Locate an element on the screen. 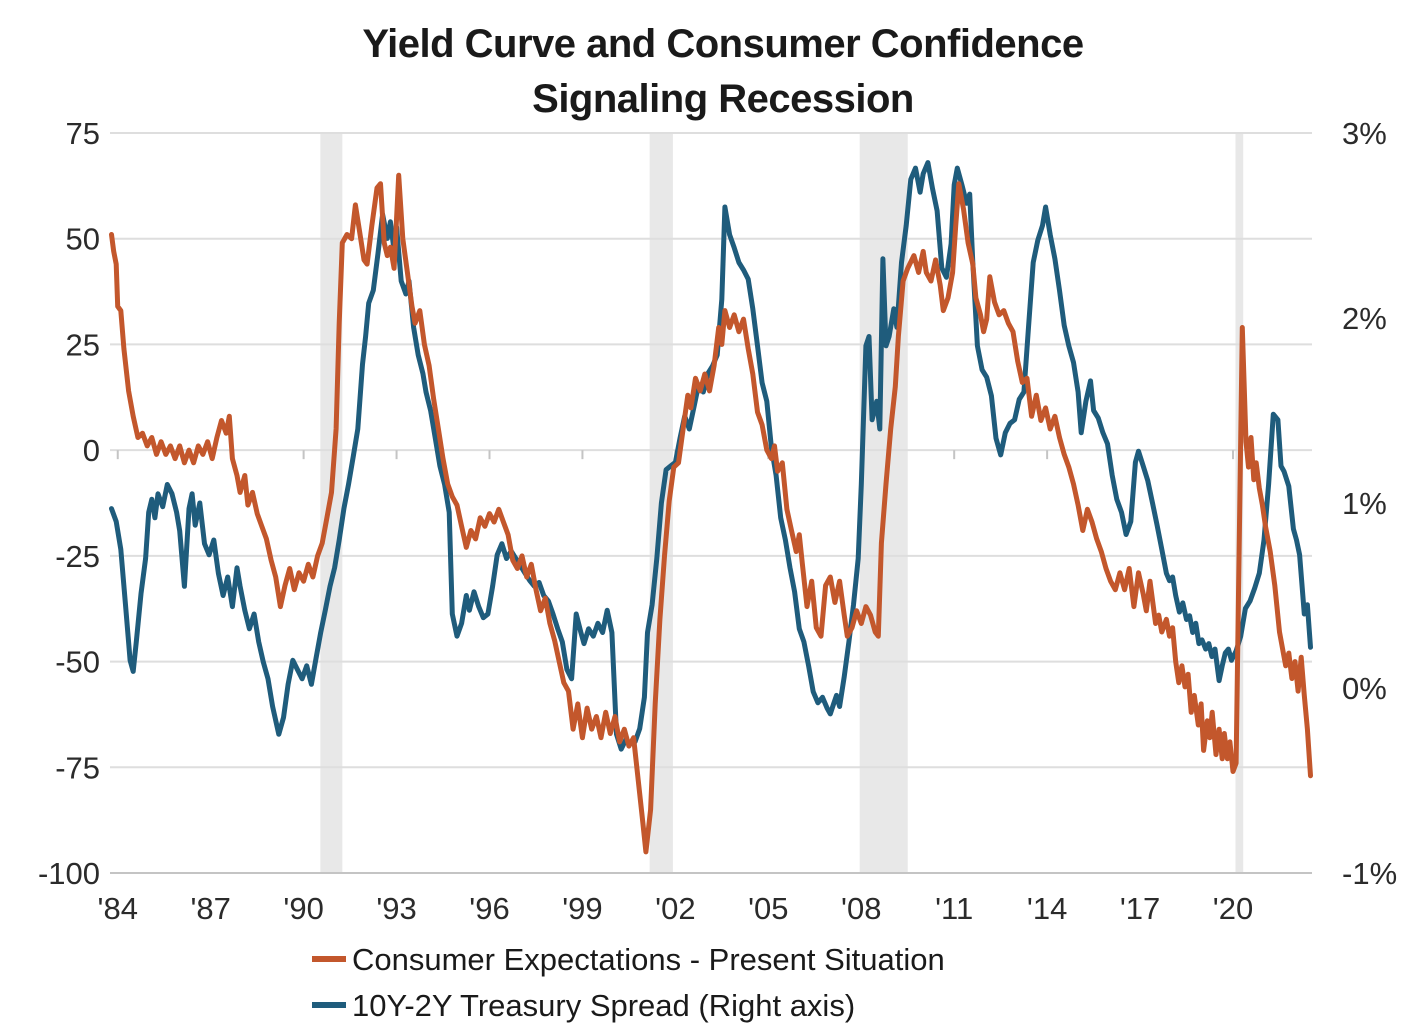  x-axis-label: '14 is located at coordinates (1047, 908).